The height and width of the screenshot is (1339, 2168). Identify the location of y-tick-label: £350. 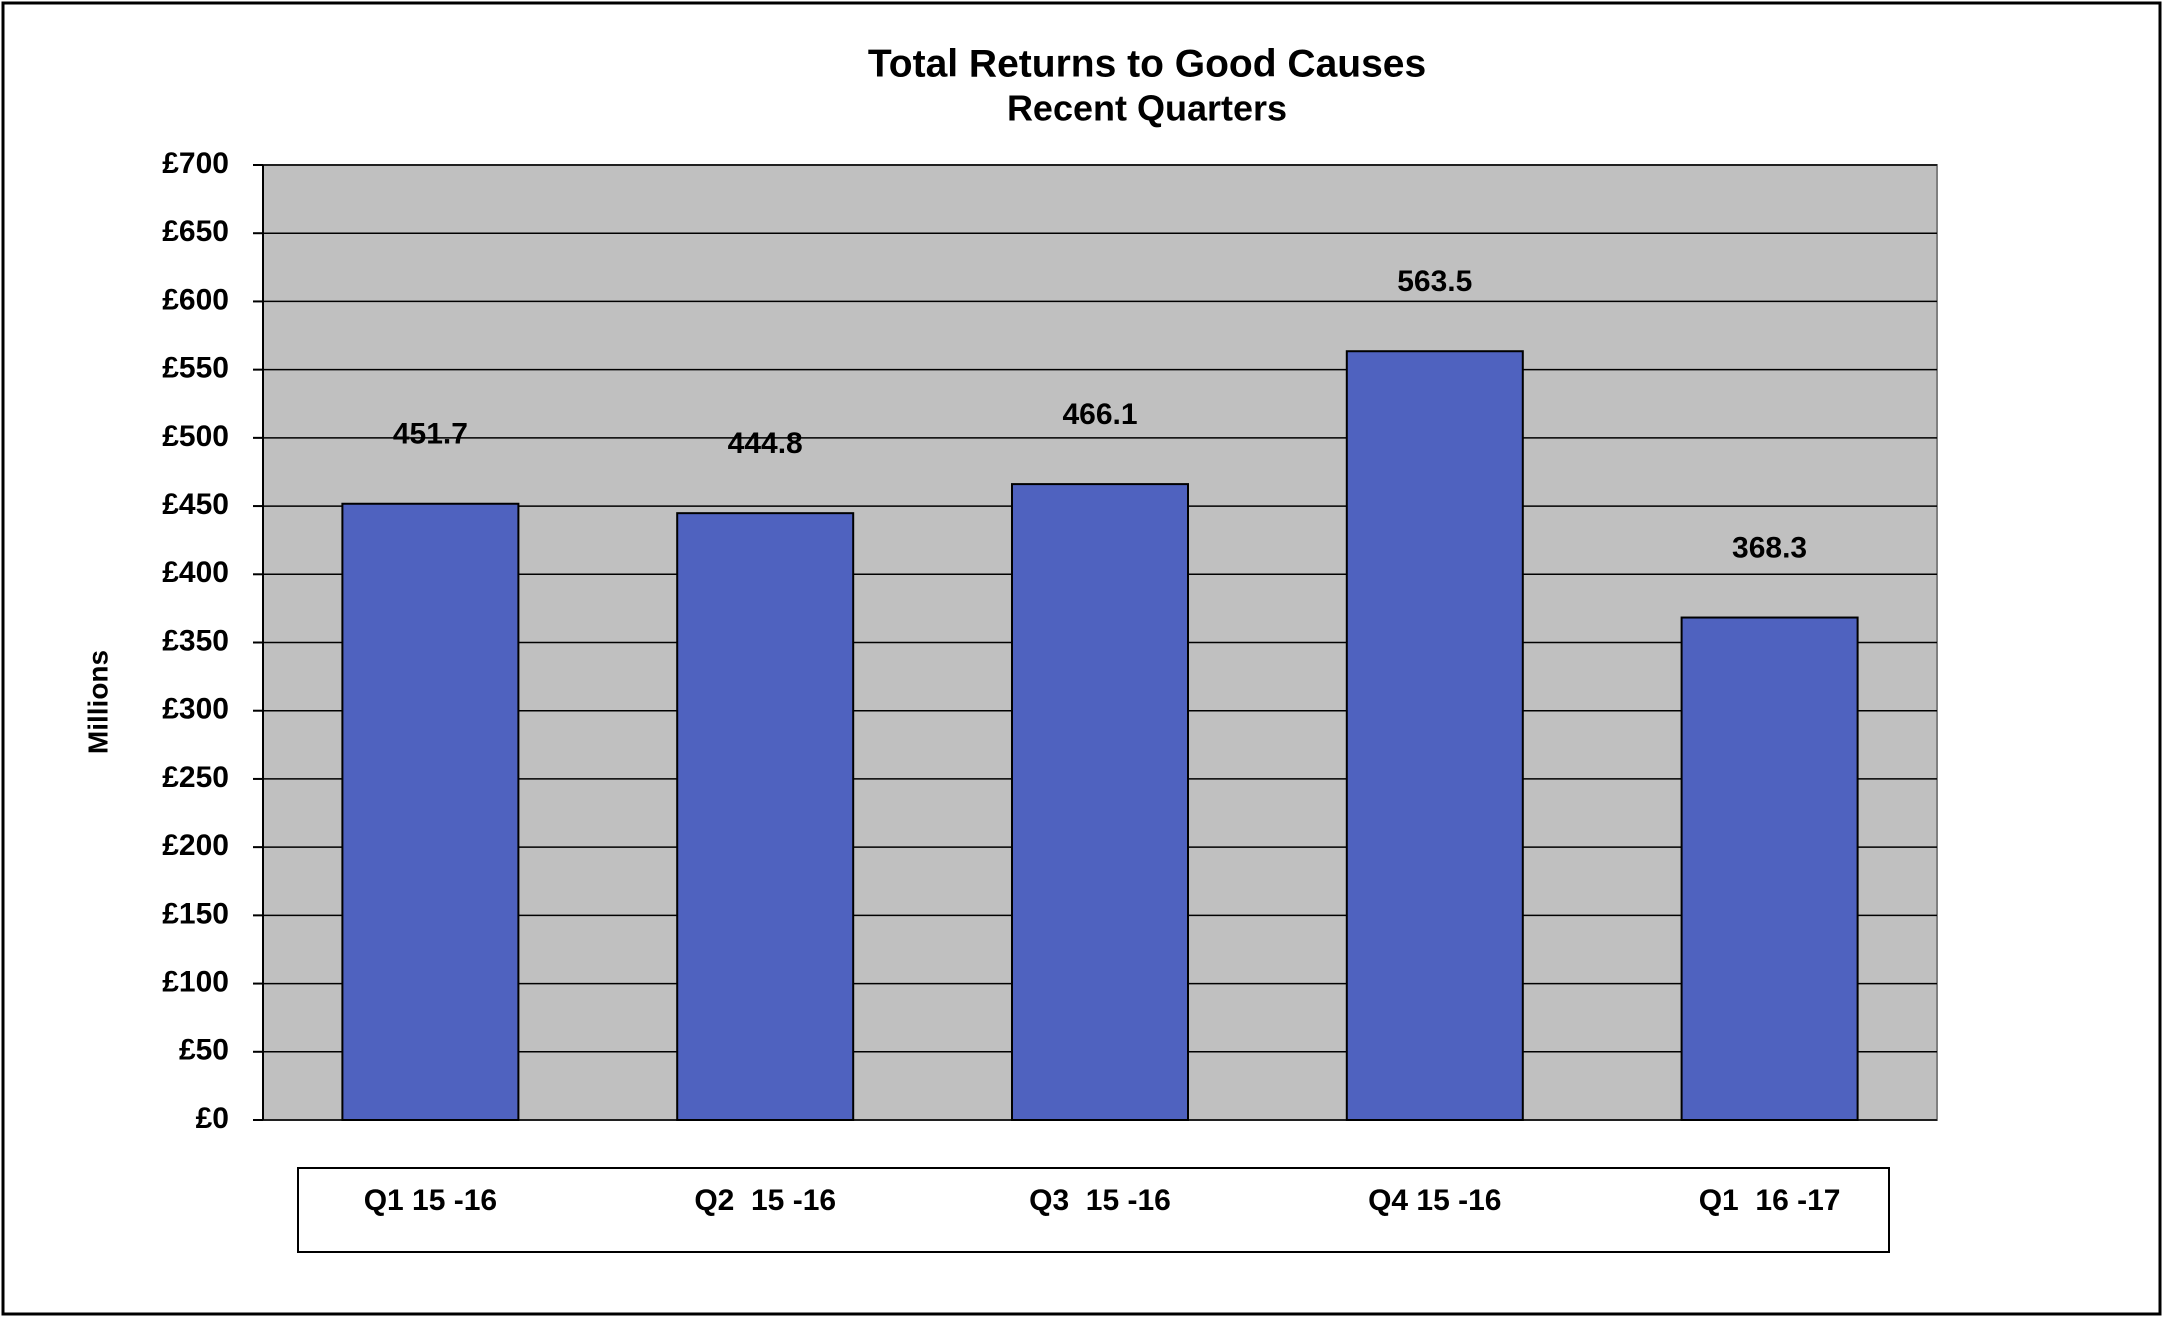
(195, 640).